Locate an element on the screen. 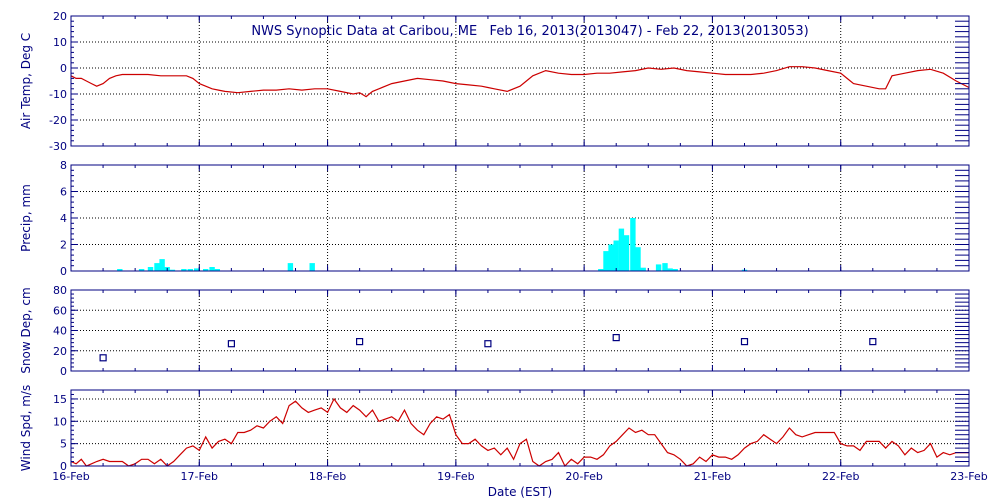 The width and height of the screenshot is (1000, 500). y-tick-label: 80 is located at coordinates (60, 290).